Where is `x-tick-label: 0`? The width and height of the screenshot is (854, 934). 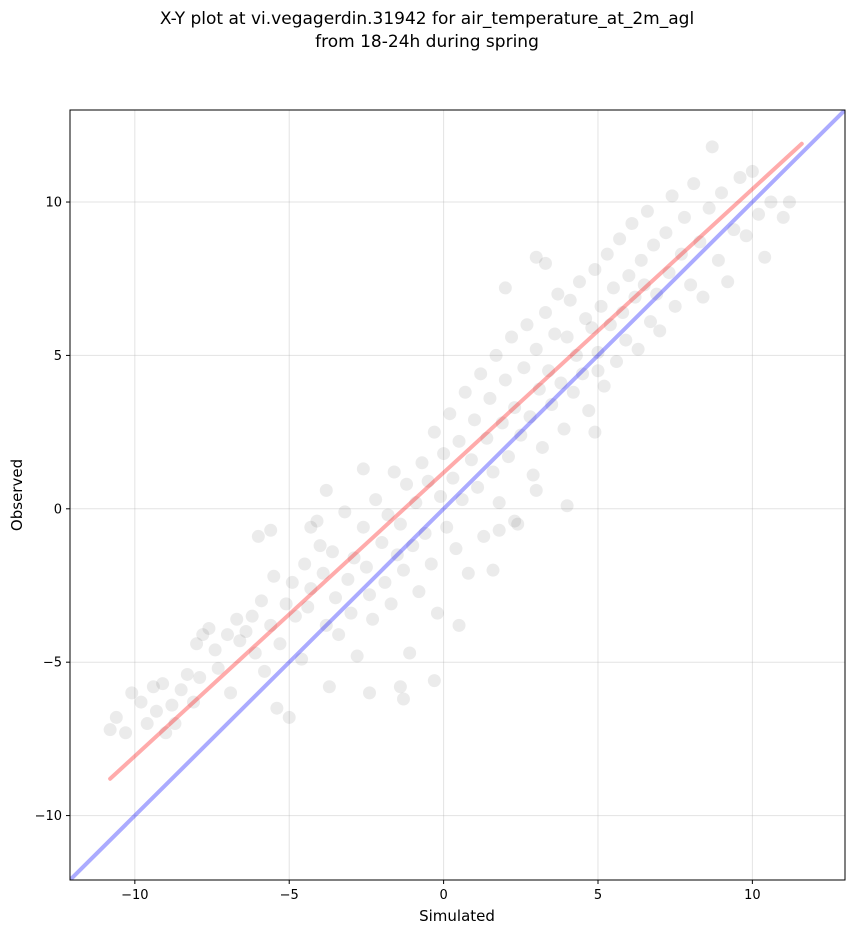 x-tick-label: 0 is located at coordinates (443, 895).